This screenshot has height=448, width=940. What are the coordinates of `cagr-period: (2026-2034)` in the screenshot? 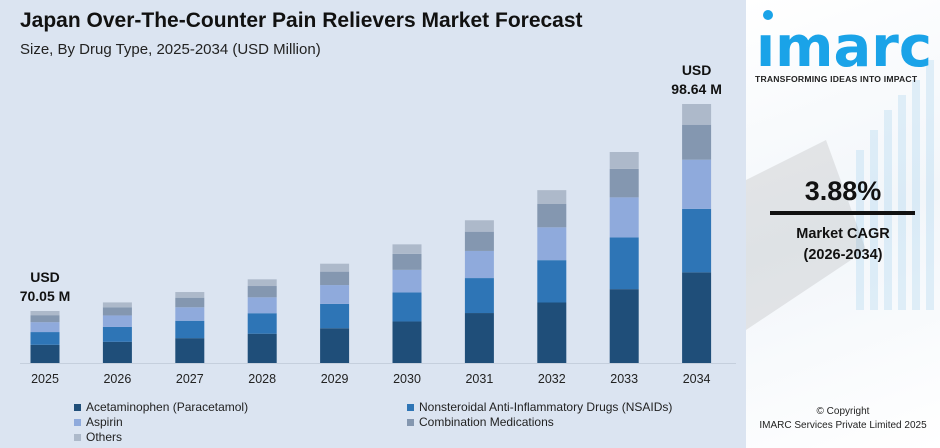 It's located at (843, 255).